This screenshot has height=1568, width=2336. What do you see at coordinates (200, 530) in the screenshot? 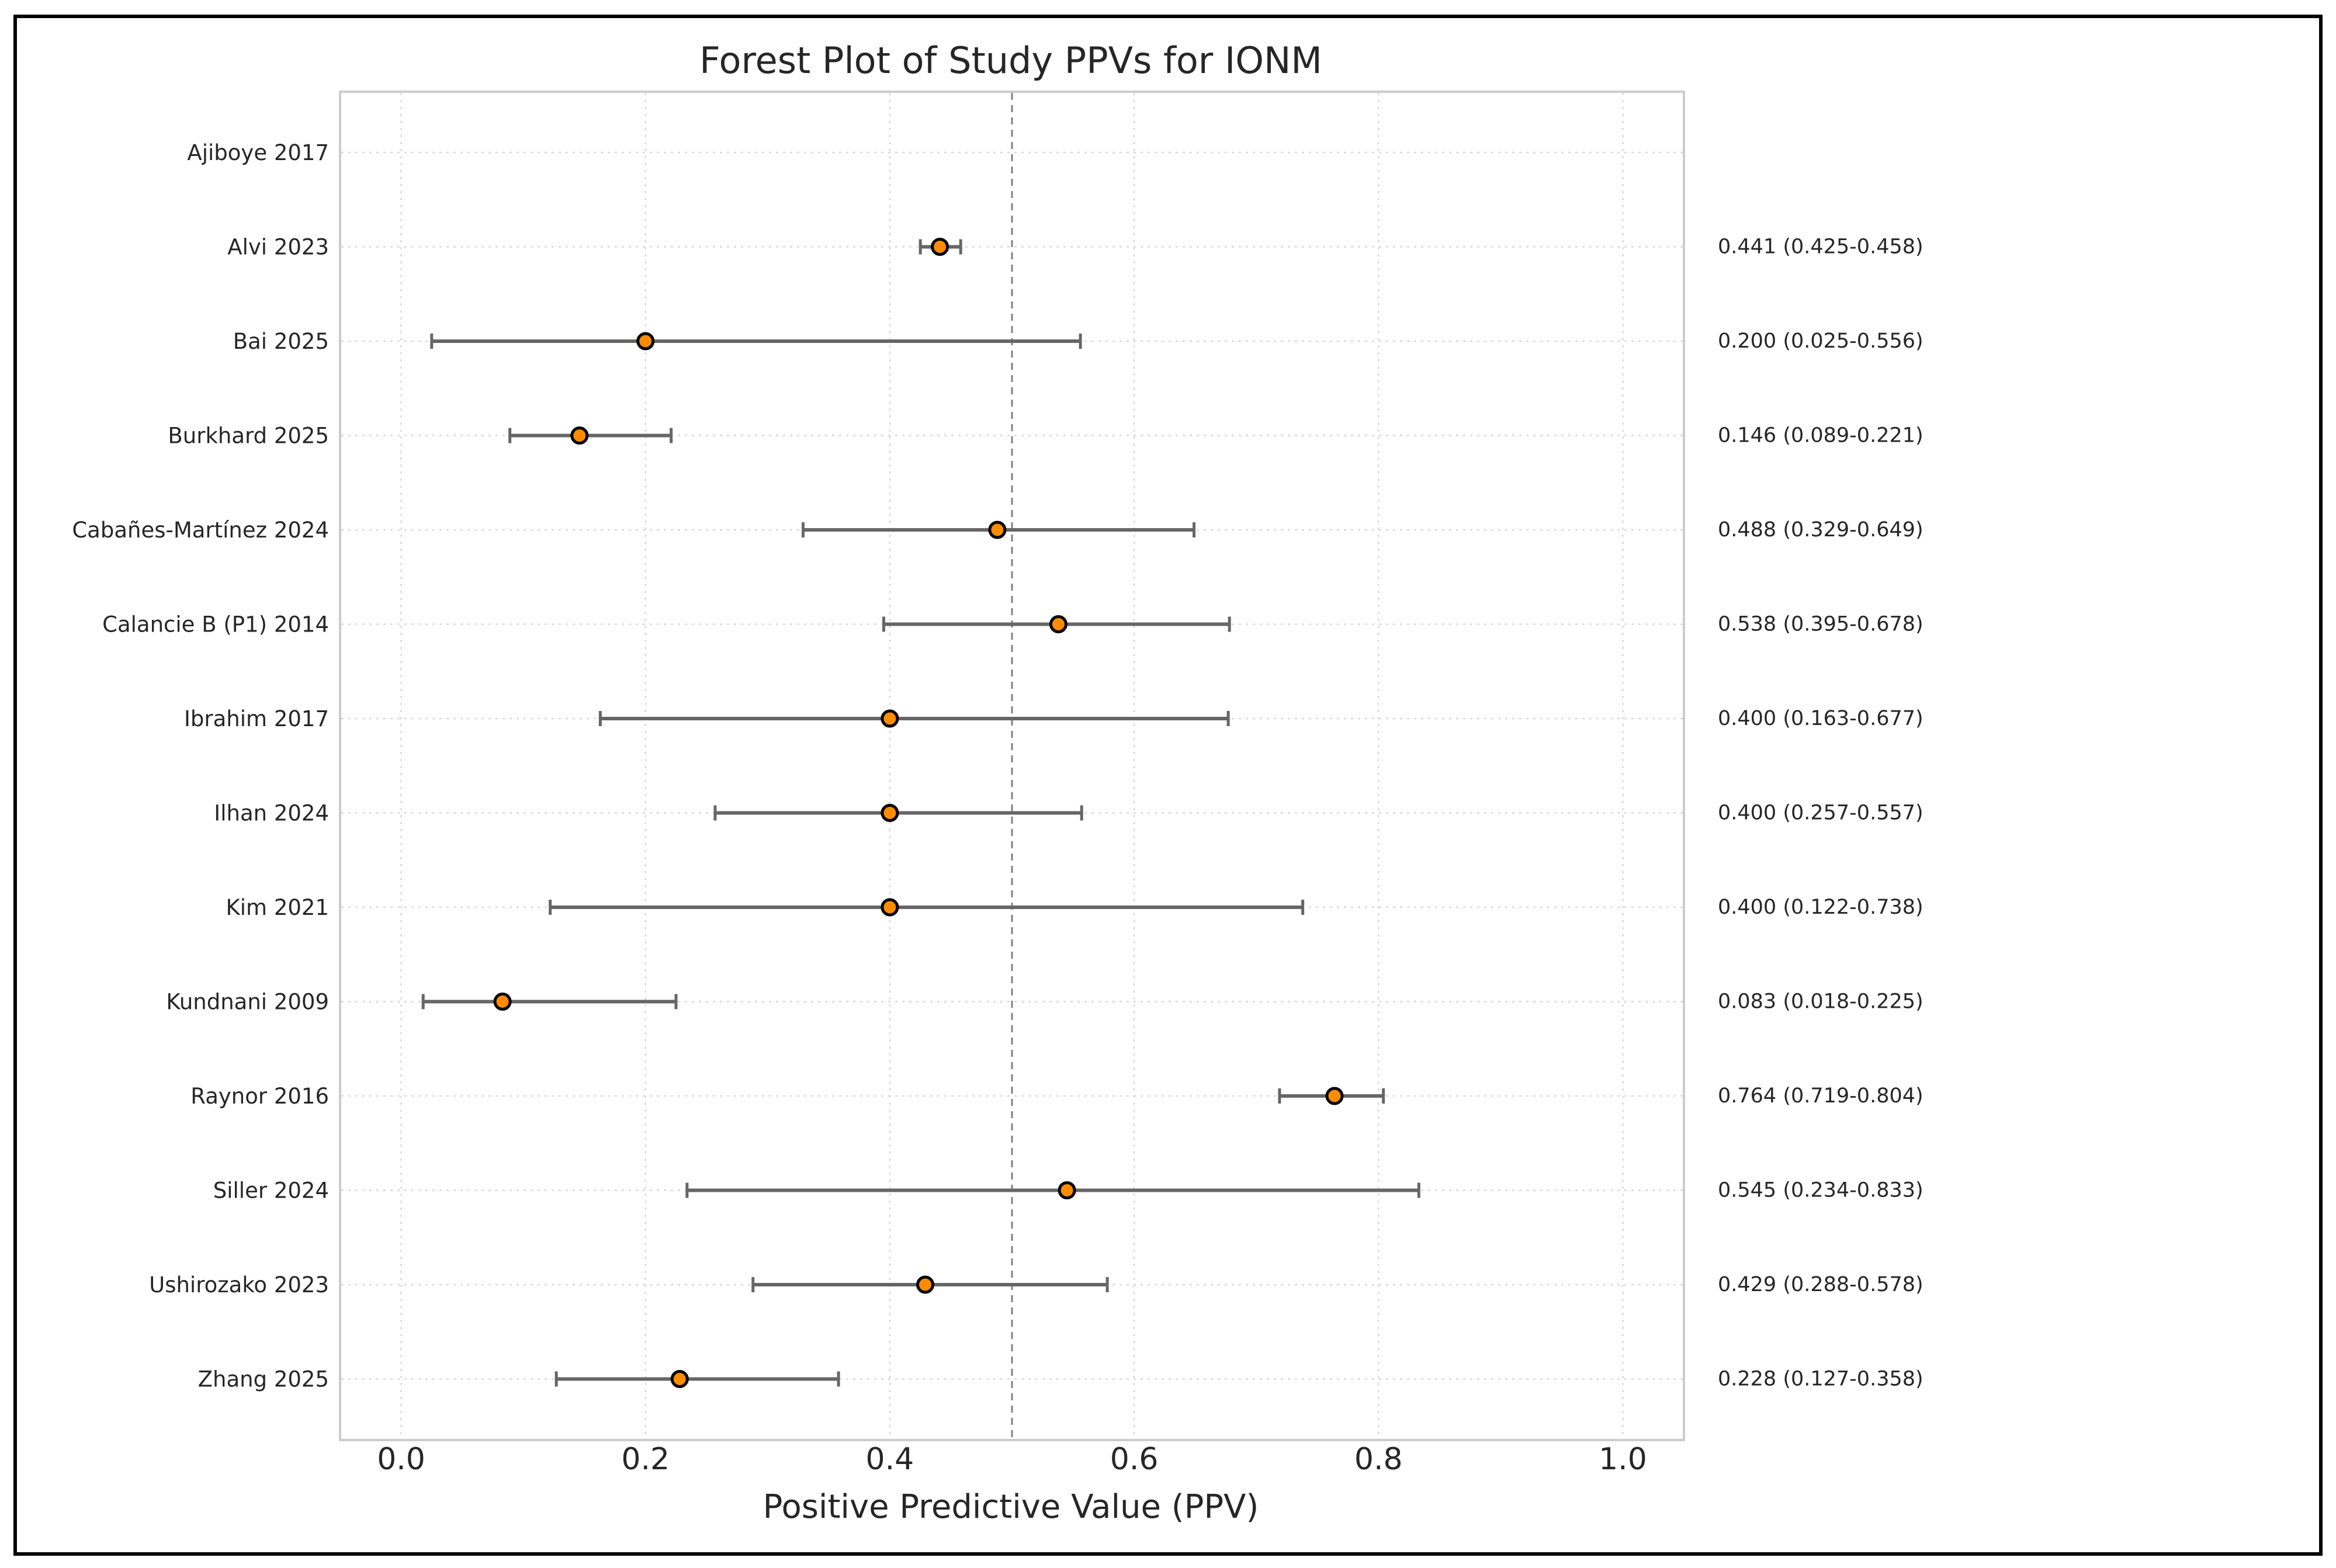
I see `study-label: Cabañes-Martínez 2024` at bounding box center [200, 530].